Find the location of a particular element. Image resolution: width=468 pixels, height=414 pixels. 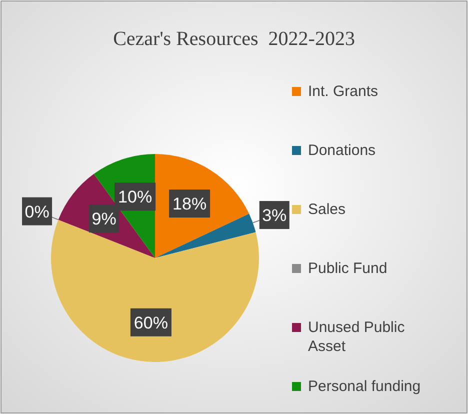

text: 0% is located at coordinates (37, 212).